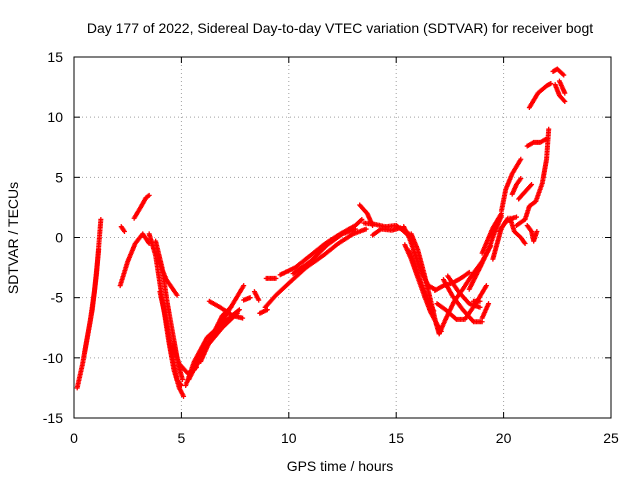 Image resolution: width=640 pixels, height=480 pixels. What do you see at coordinates (55, 117) in the screenshot?
I see `y-tick-label: 10` at bounding box center [55, 117].